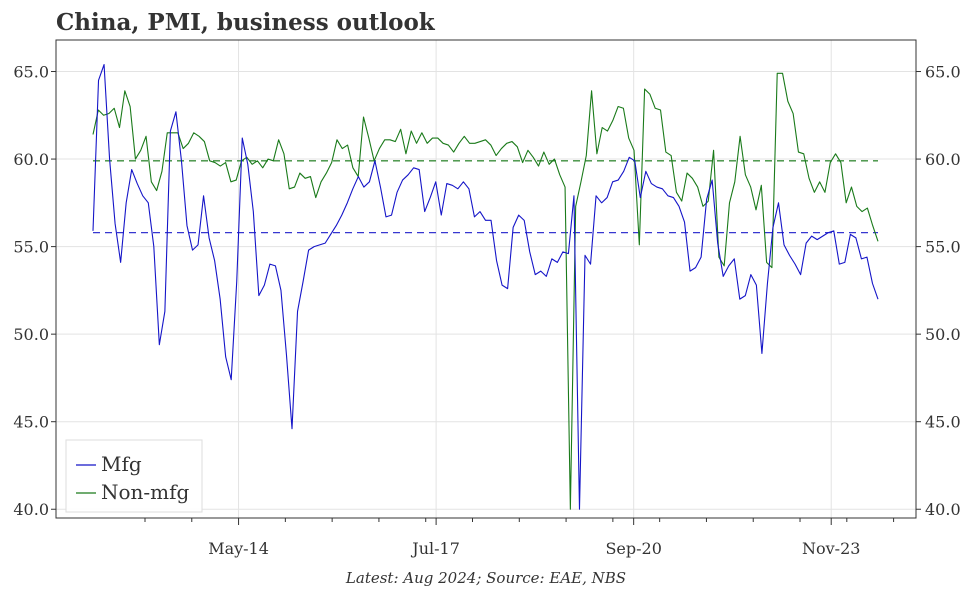 The width and height of the screenshot is (972, 589). What do you see at coordinates (145, 492) in the screenshot?
I see `legend-label-nonmfg: Non-mfg` at bounding box center [145, 492].